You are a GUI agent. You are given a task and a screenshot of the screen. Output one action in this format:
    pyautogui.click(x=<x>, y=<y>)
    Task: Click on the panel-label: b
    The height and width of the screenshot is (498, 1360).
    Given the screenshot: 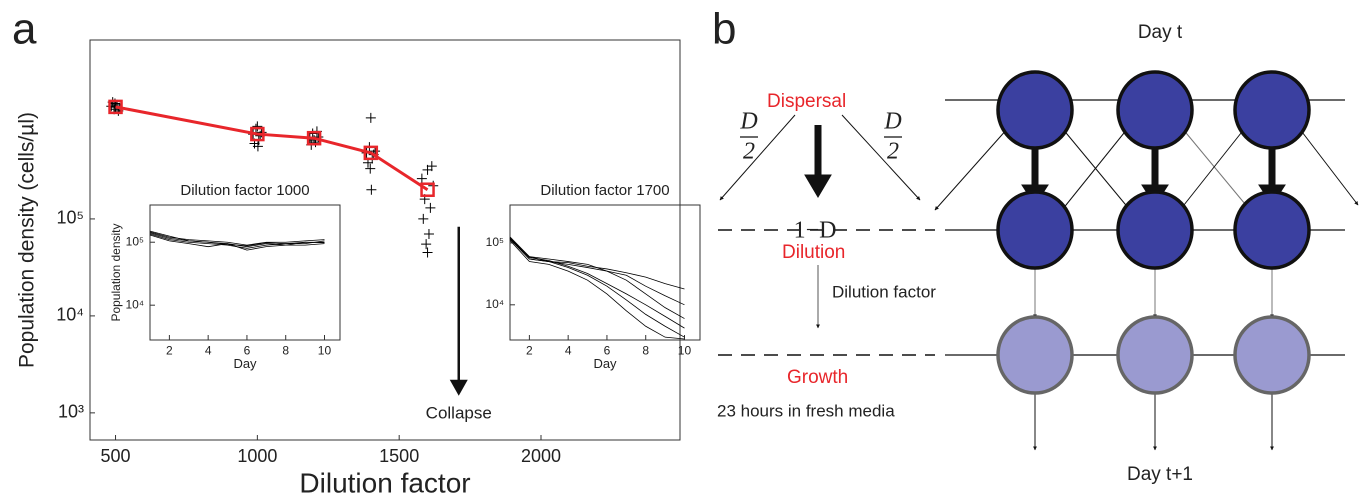 What is the action you would take?
    pyautogui.click(x=724, y=29)
    